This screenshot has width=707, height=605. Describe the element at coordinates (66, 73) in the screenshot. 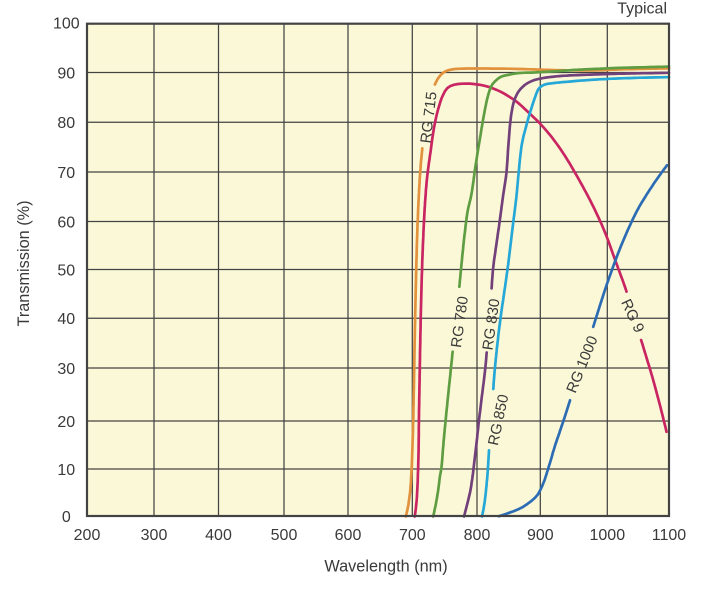

I see `svg-text: 90` at that location.